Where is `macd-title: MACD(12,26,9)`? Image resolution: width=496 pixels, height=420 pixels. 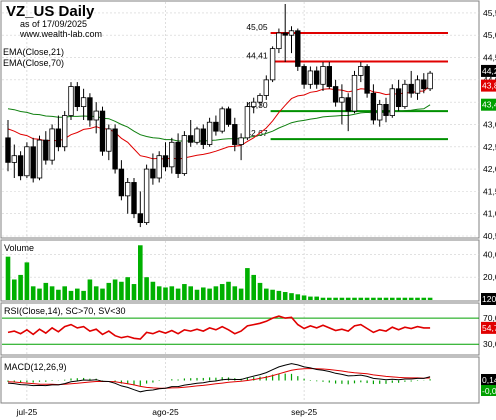
macd-title: MACD(12,26,9) is located at coordinates (35, 367).